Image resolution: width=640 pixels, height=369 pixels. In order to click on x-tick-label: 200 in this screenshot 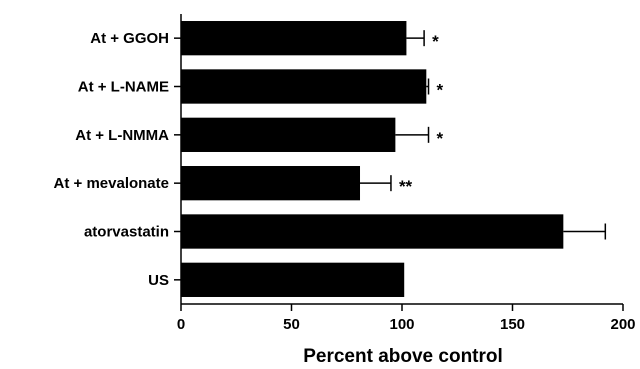, I will do `click(622, 324)`.